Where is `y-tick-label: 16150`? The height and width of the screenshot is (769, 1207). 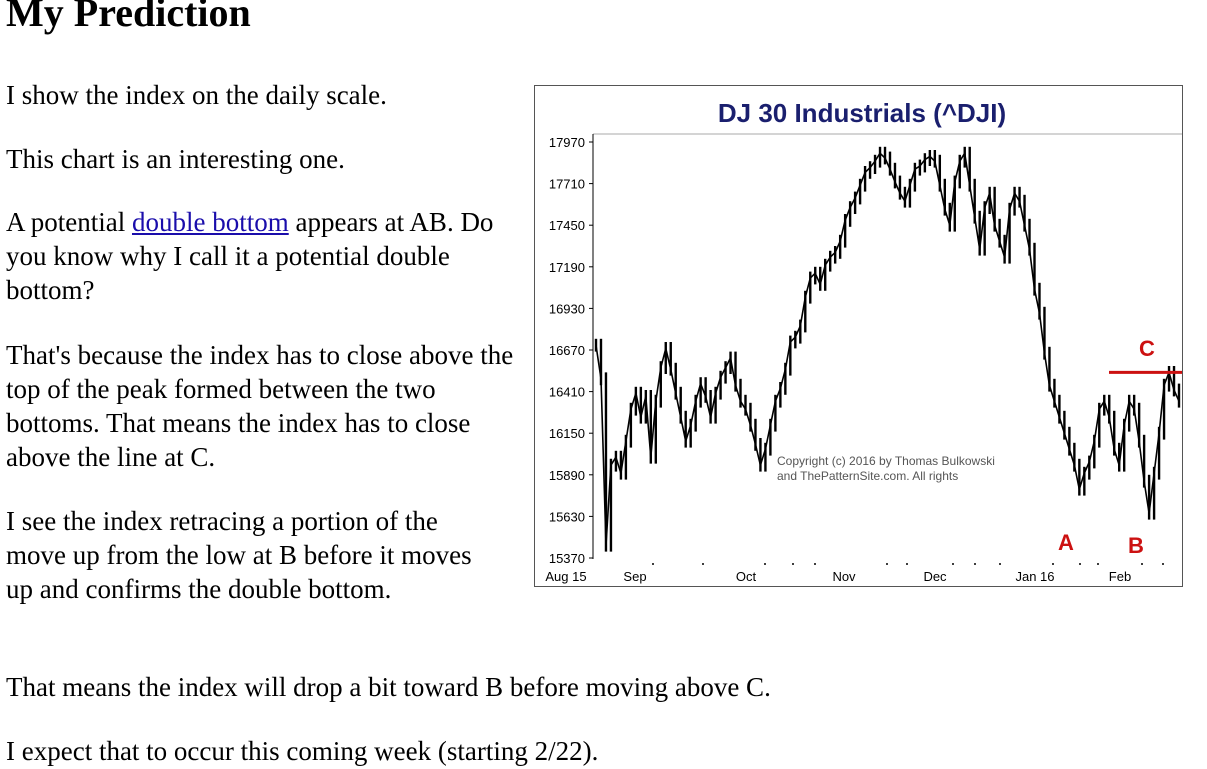 y-tick-label: 16150 is located at coordinates (567, 433).